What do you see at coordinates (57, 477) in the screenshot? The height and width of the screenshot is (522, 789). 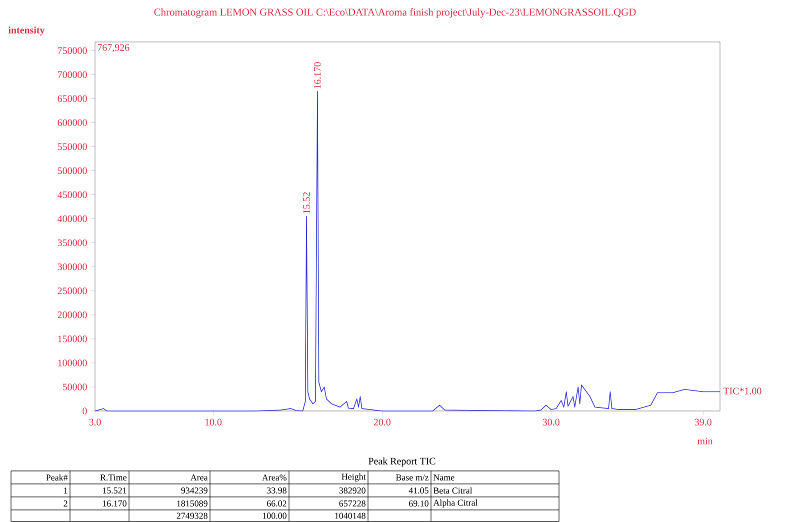 I see `text: Peak#` at bounding box center [57, 477].